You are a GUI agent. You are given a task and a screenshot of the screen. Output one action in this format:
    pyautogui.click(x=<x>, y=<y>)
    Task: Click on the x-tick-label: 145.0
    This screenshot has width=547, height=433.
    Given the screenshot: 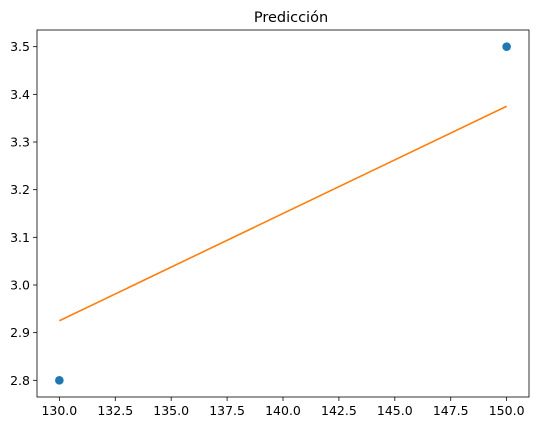 What is the action you would take?
    pyautogui.click(x=395, y=410)
    